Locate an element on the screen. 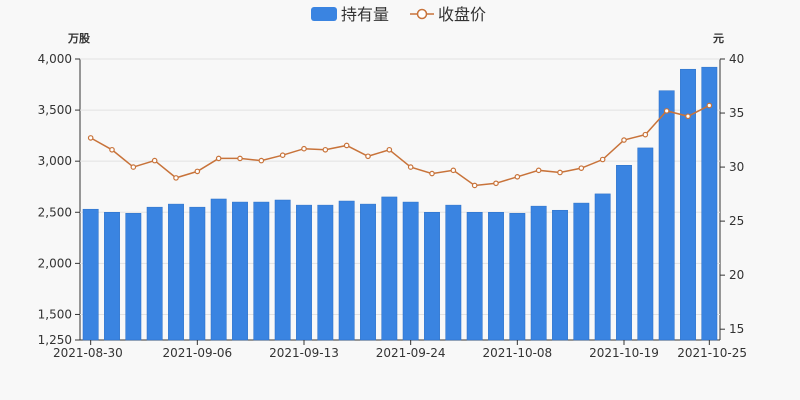 This screenshot has width=800, height=400. x-tick-label: 2021-10-08 is located at coordinates (517, 353).